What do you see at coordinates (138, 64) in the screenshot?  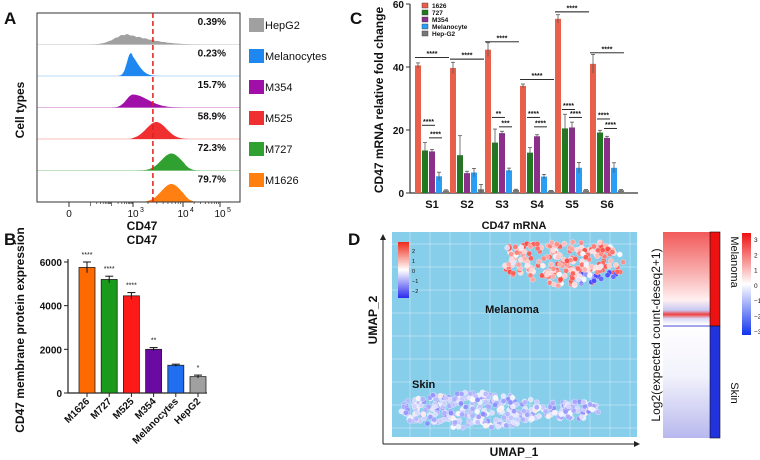 I see `histogram-melanocytes` at bounding box center [138, 64].